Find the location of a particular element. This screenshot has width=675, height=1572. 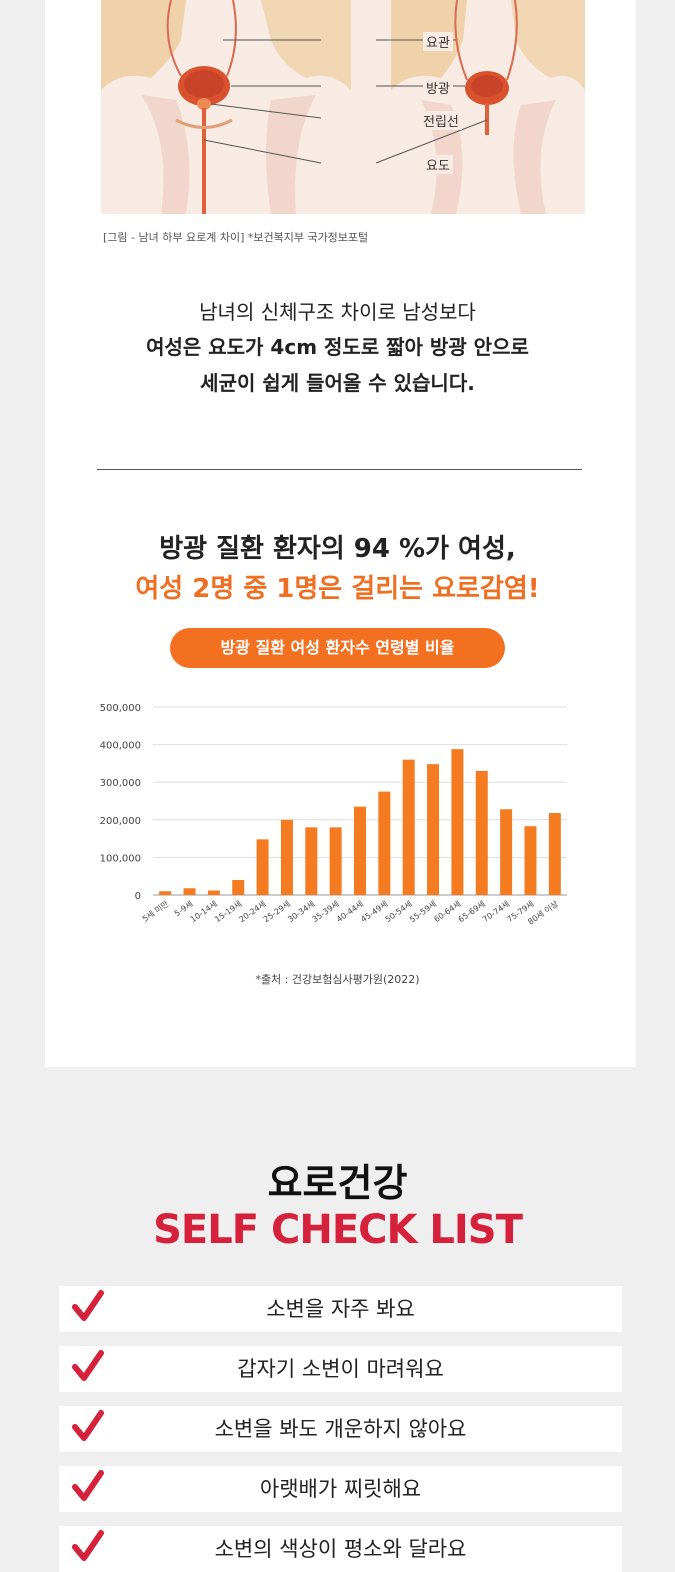

y-tick-label: 100,000 is located at coordinates (120, 858).